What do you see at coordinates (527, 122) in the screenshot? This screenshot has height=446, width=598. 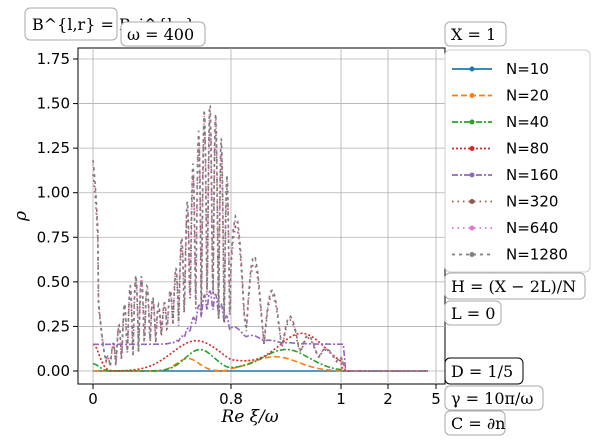 I see `legend-label: N=40` at bounding box center [527, 122].